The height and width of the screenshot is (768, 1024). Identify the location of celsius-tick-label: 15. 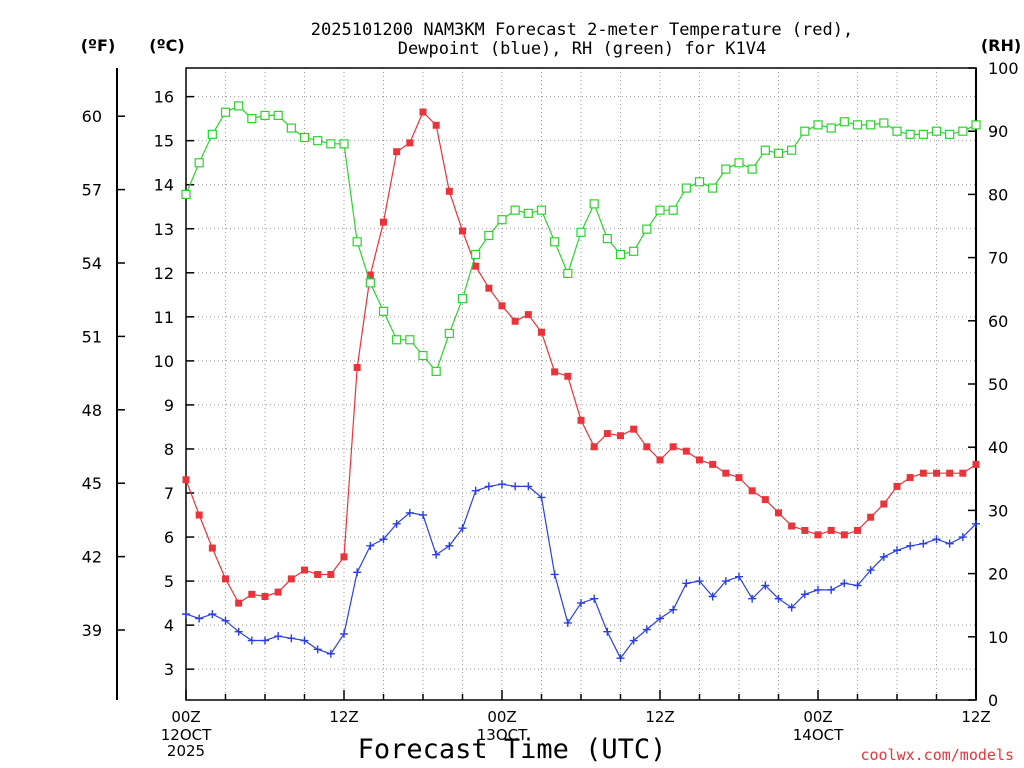
(164, 141).